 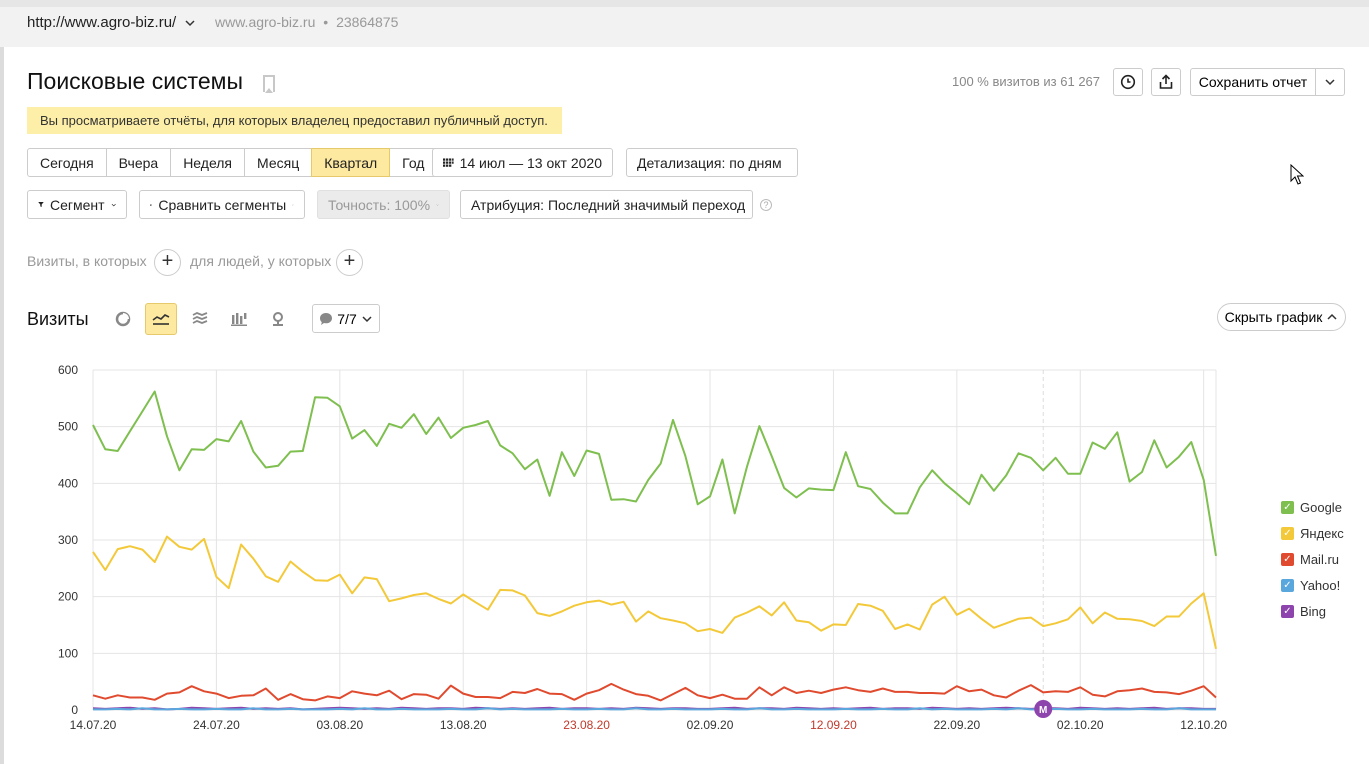 I want to click on x-tick-label: 03.08.20, so click(x=339, y=725).